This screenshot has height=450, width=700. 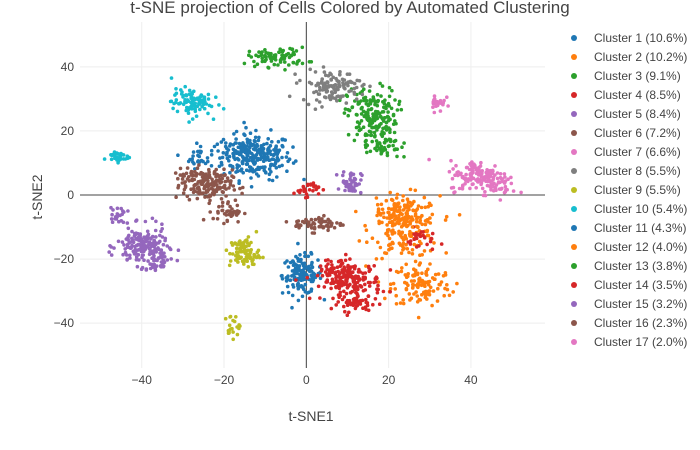 What do you see at coordinates (471, 380) in the screenshot?
I see `x-tick-label: 40` at bounding box center [471, 380].